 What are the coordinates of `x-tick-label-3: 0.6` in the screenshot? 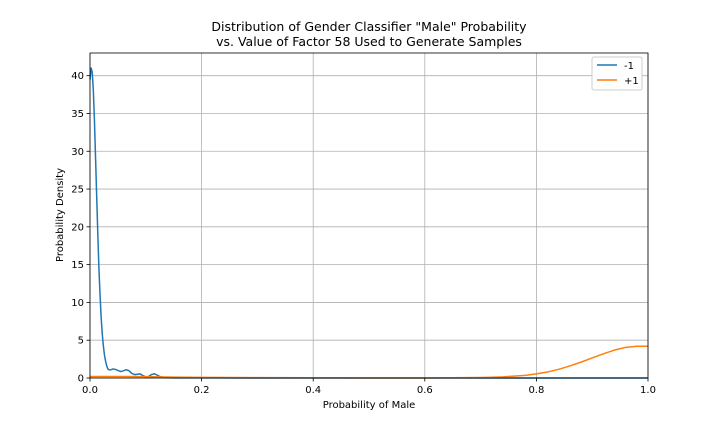 It's located at (425, 390).